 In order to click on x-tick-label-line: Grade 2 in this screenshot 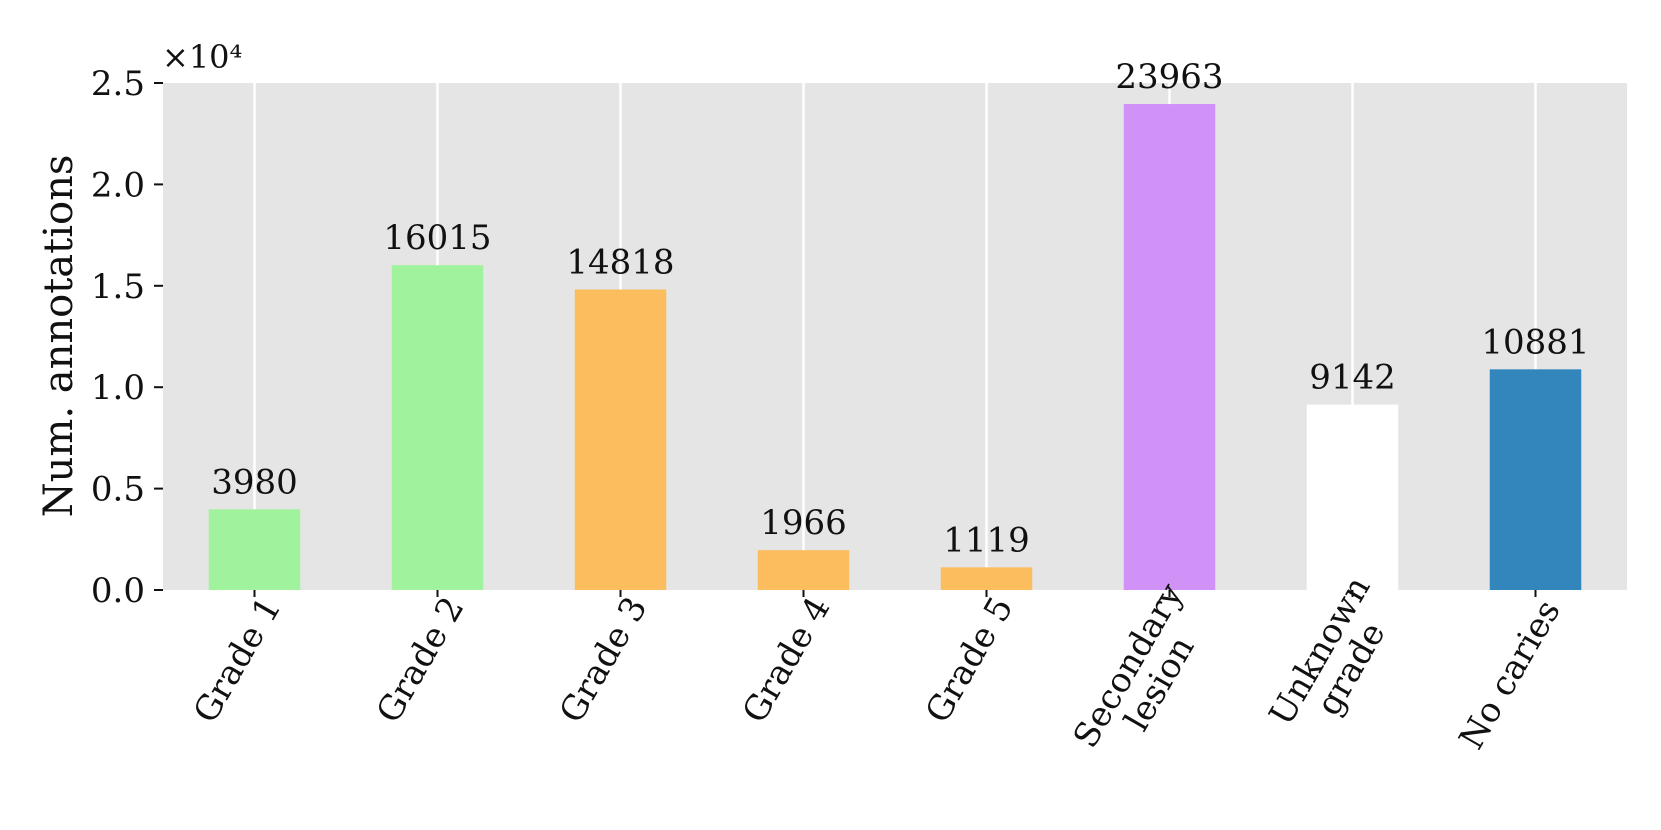, I will do `click(421, 660)`.